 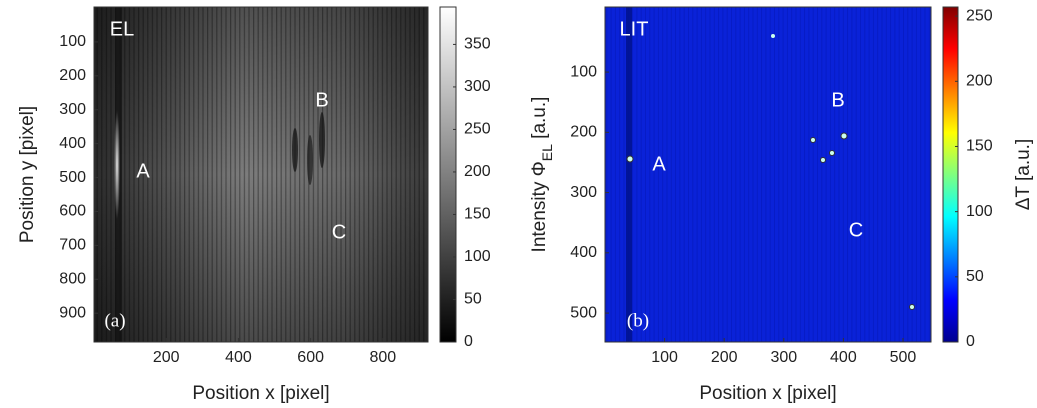 What do you see at coordinates (477, 44) in the screenshot?
I see `colorbar-tick-label: 350` at bounding box center [477, 44].